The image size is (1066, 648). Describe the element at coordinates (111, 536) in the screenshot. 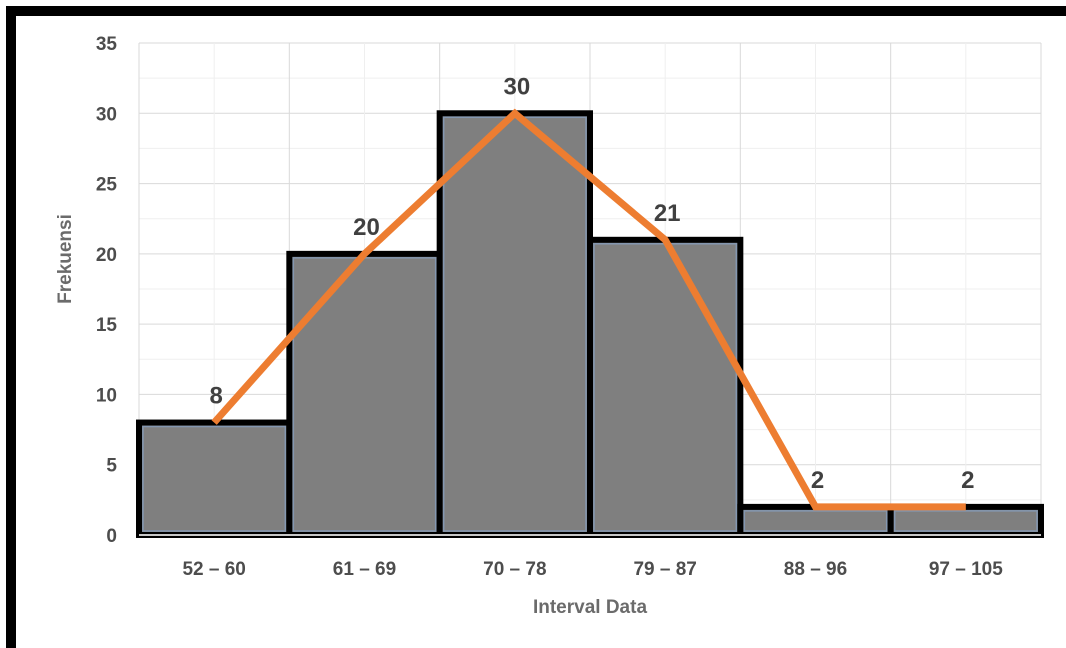

I see `y-tick-label: 0` at that location.